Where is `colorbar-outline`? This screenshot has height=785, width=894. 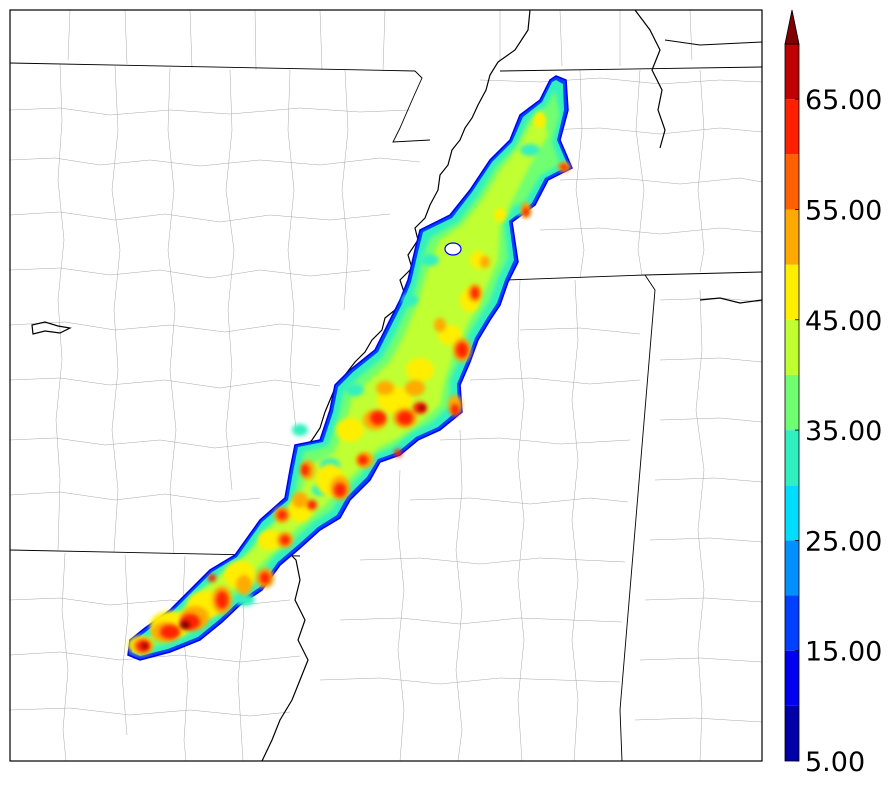
colorbar-outline is located at coordinates (792, 402).